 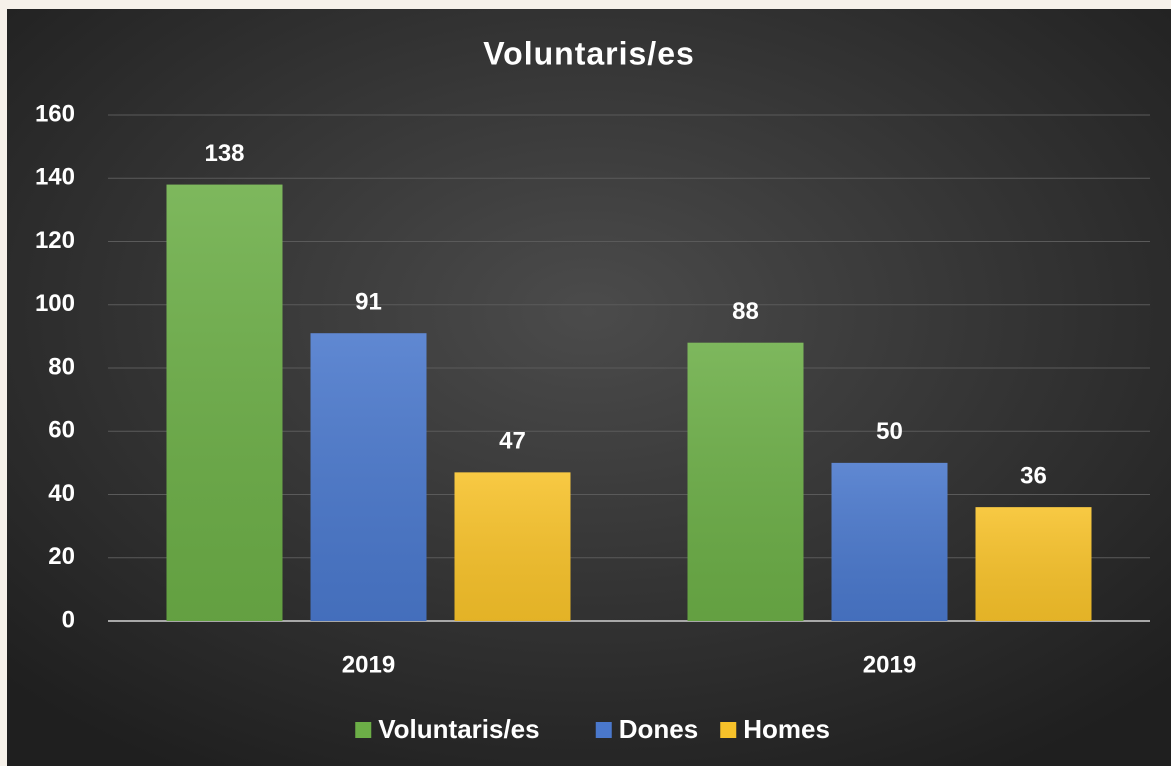 I want to click on y-tick-label: 100, so click(x=55, y=303).